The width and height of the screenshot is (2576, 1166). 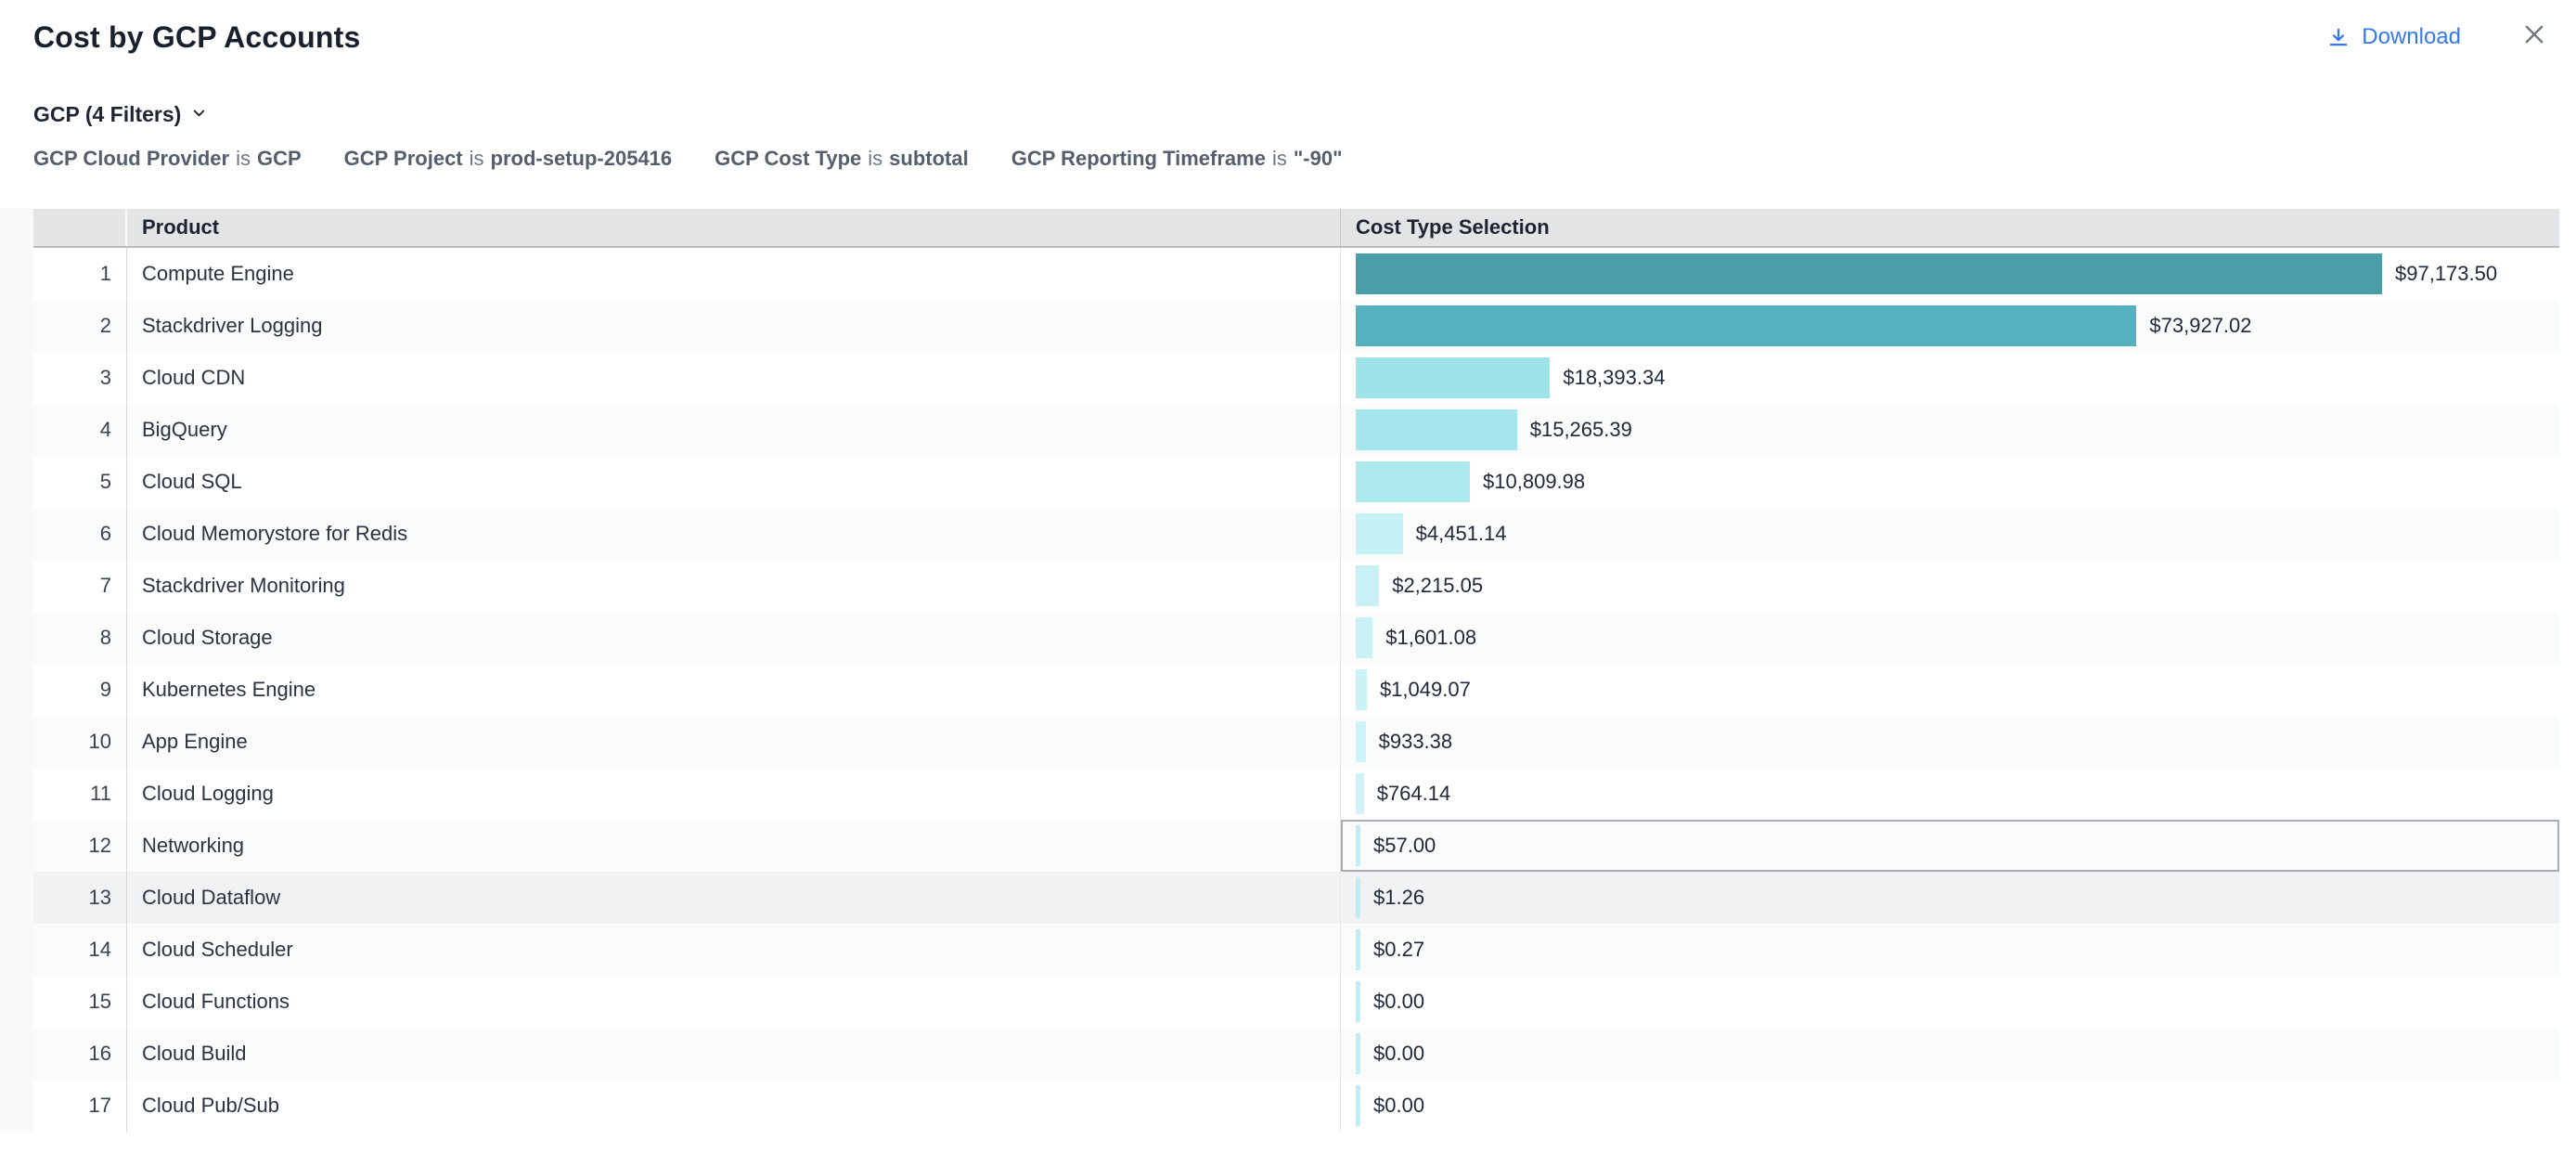 What do you see at coordinates (403, 158) in the screenshot?
I see `filter-name: GCP Project` at bounding box center [403, 158].